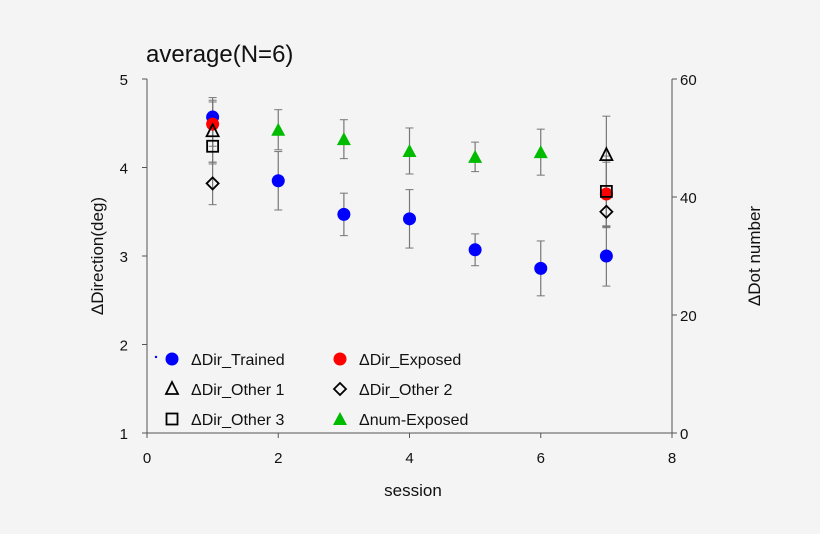 This screenshot has width=820, height=534. What do you see at coordinates (124, 80) in the screenshot?
I see `y-tick-label: 5` at bounding box center [124, 80].